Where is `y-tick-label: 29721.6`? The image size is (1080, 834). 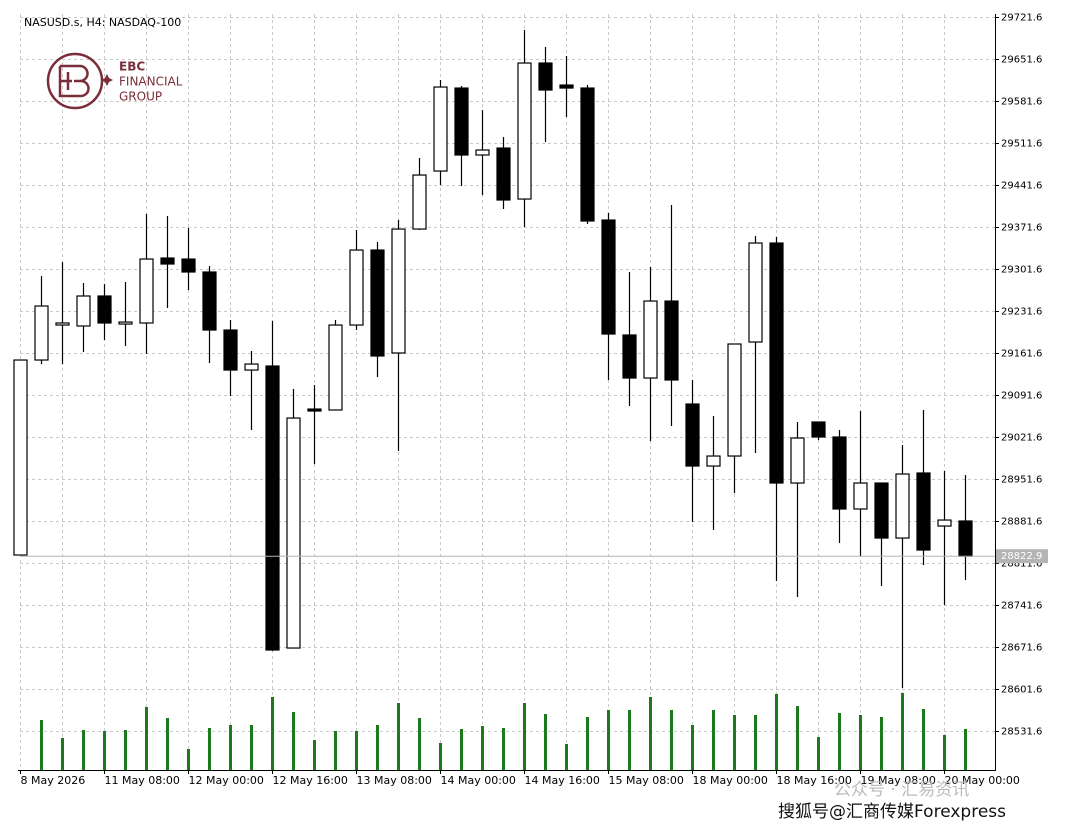 y-tick-label: 29721.6 is located at coordinates (1021, 18).